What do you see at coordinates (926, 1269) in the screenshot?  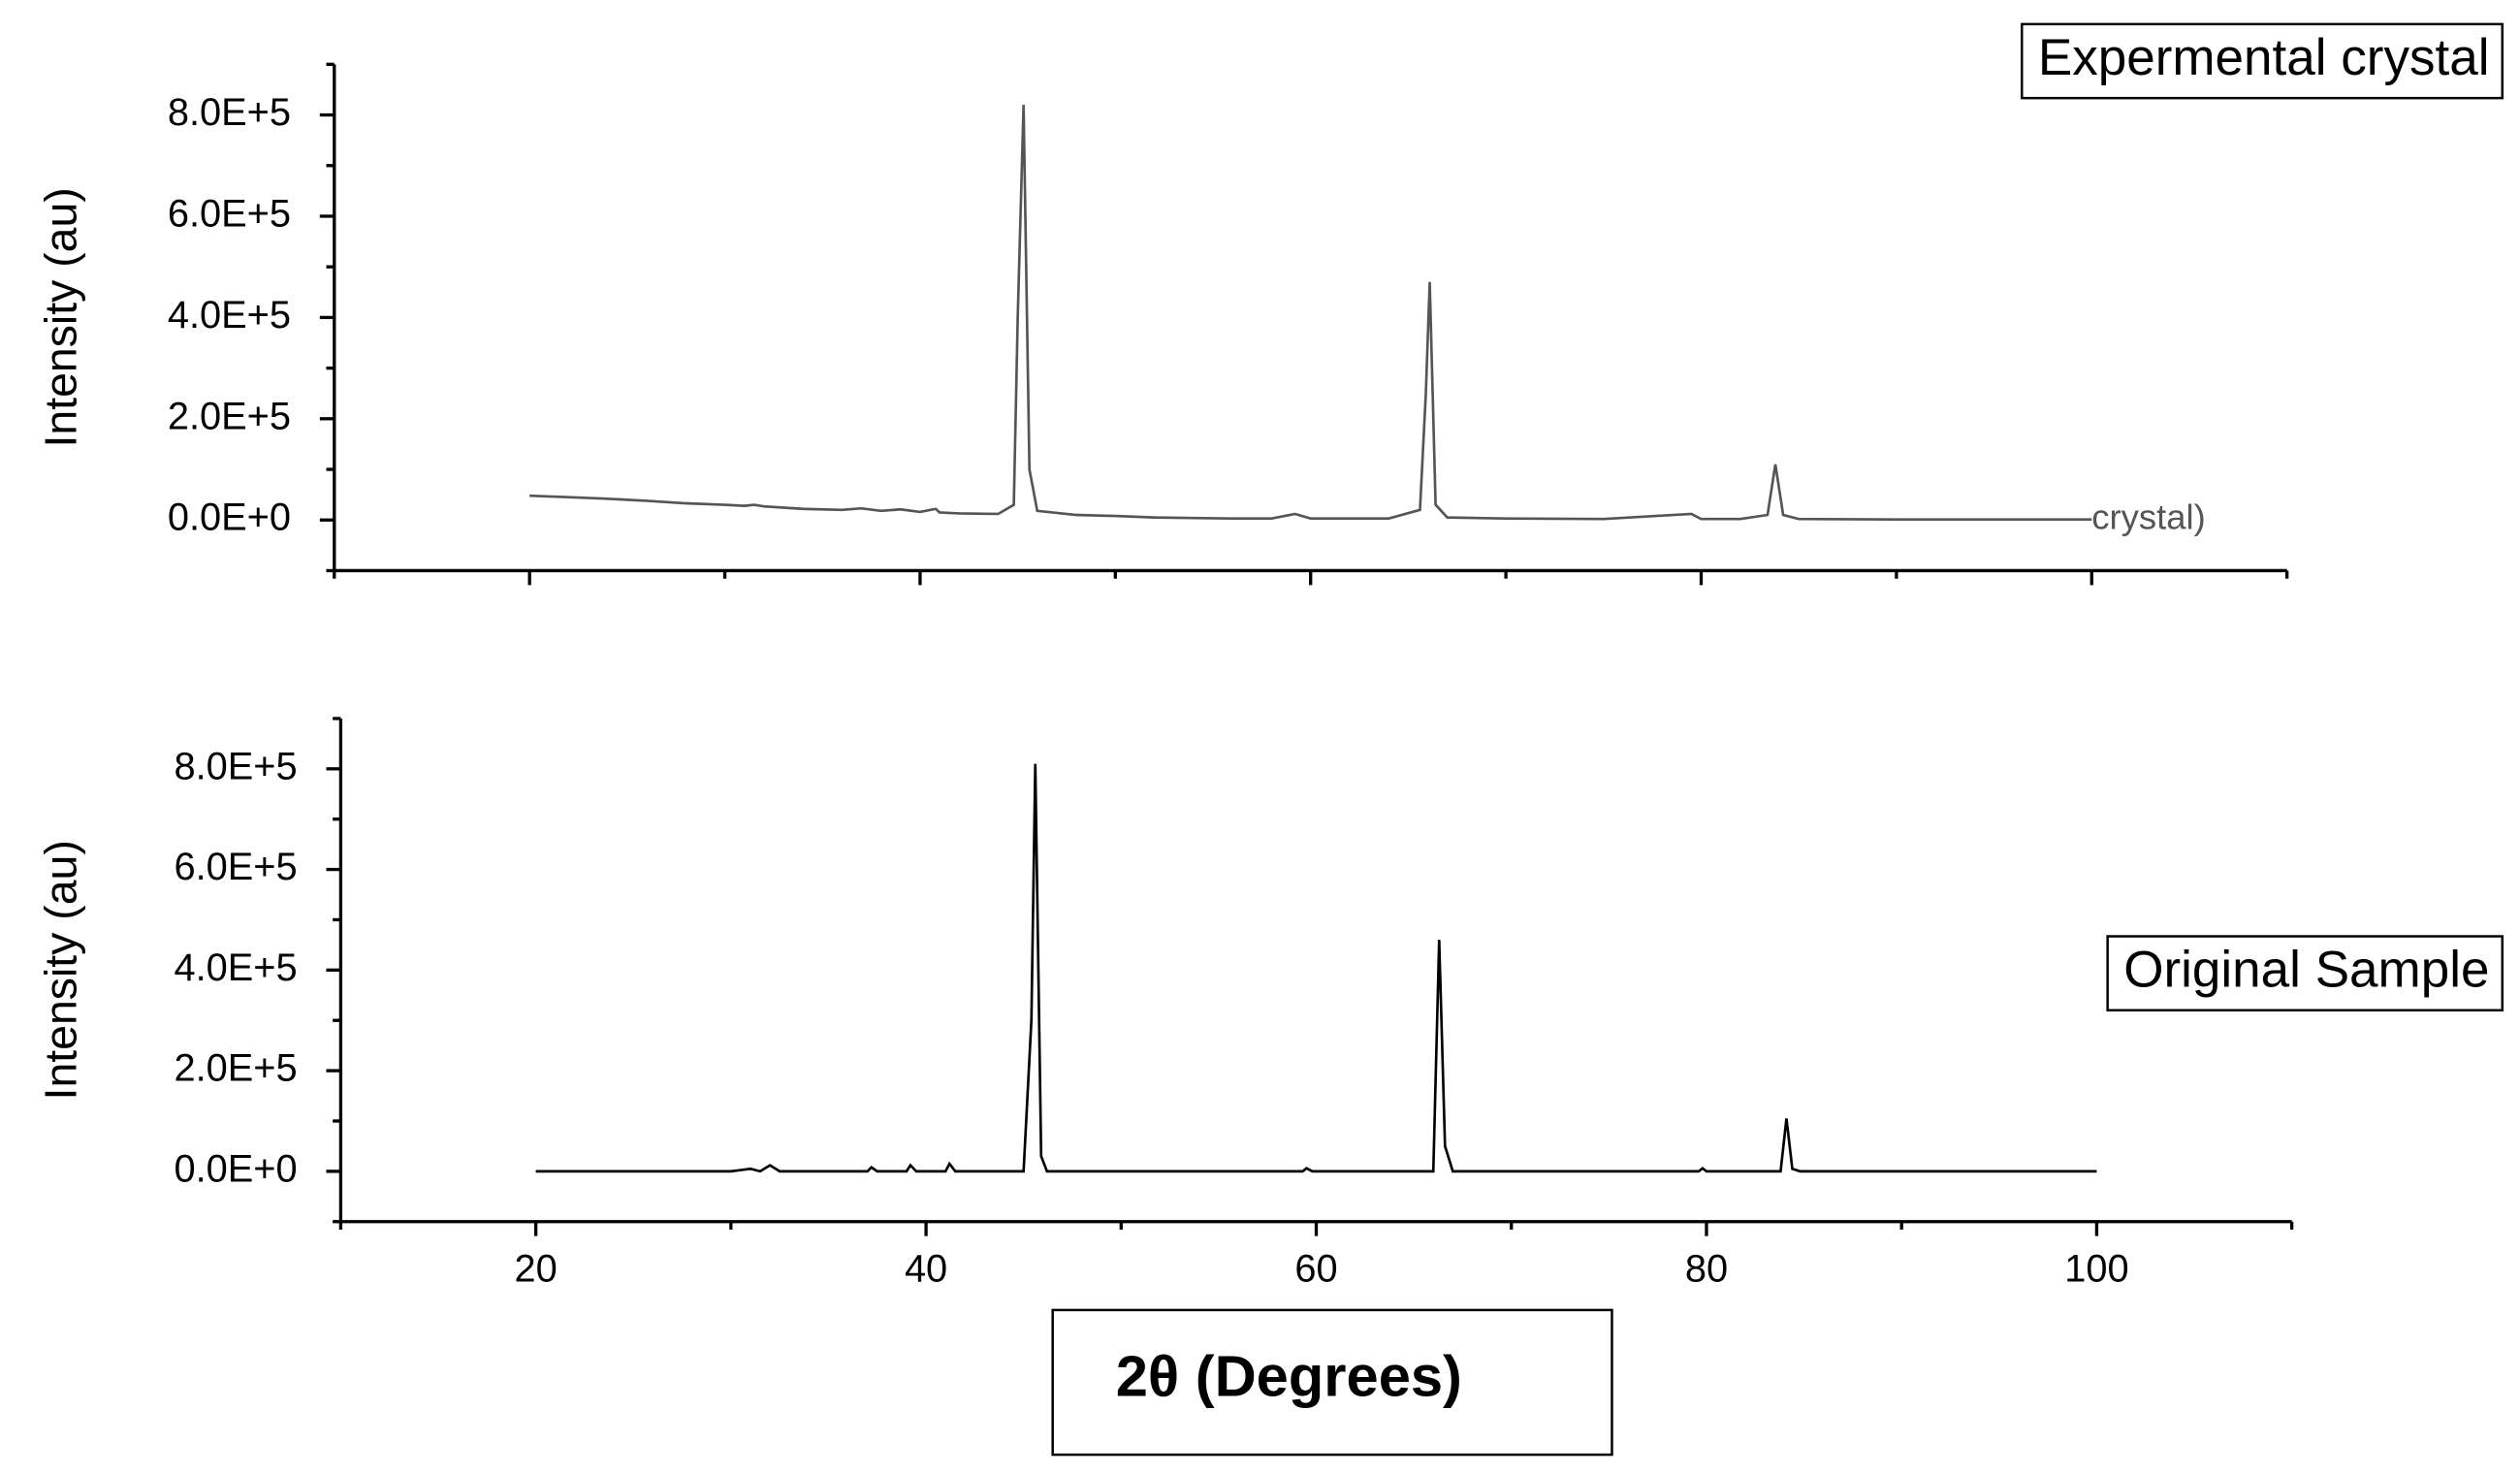 I see `x-tick-label: 40` at bounding box center [926, 1269].